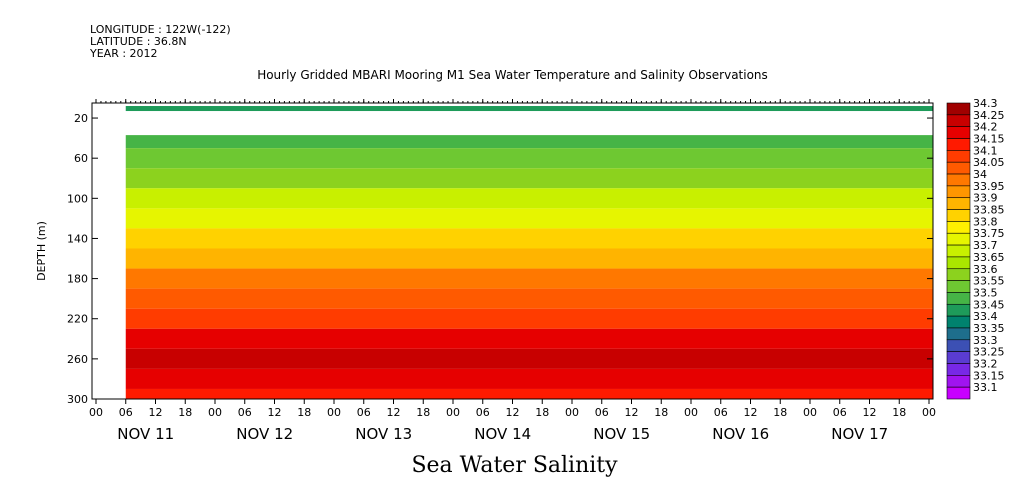 The height and width of the screenshot is (504, 1009). What do you see at coordinates (81, 118) in the screenshot?
I see `y-tick-label: 20` at bounding box center [81, 118].